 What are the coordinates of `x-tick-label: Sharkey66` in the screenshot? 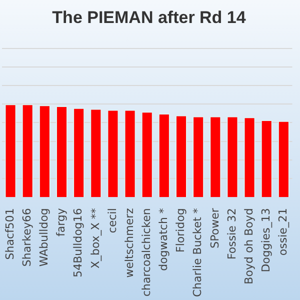 It's located at (27, 237).